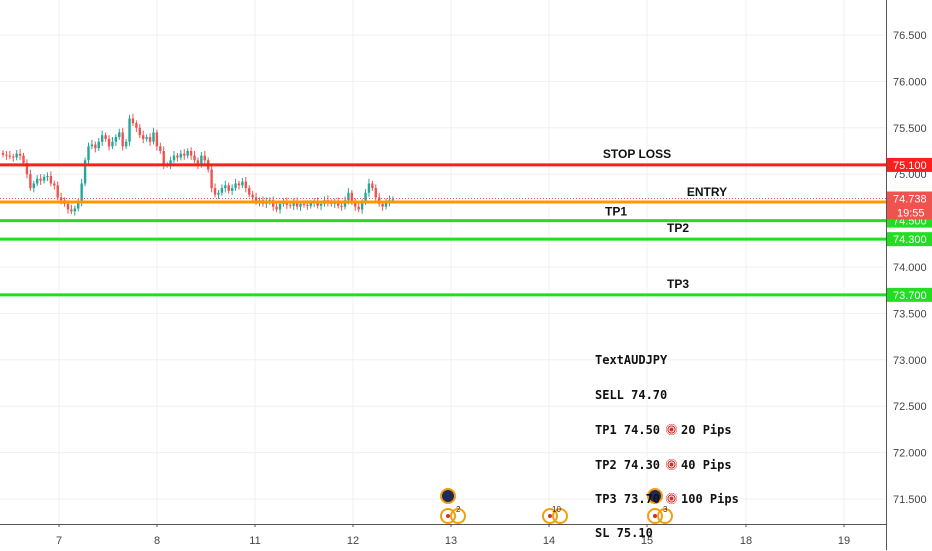 The height and width of the screenshot is (551, 932). What do you see at coordinates (910, 166) in the screenshot?
I see `price-tag-stop-loss-text: 75.100` at bounding box center [910, 166].